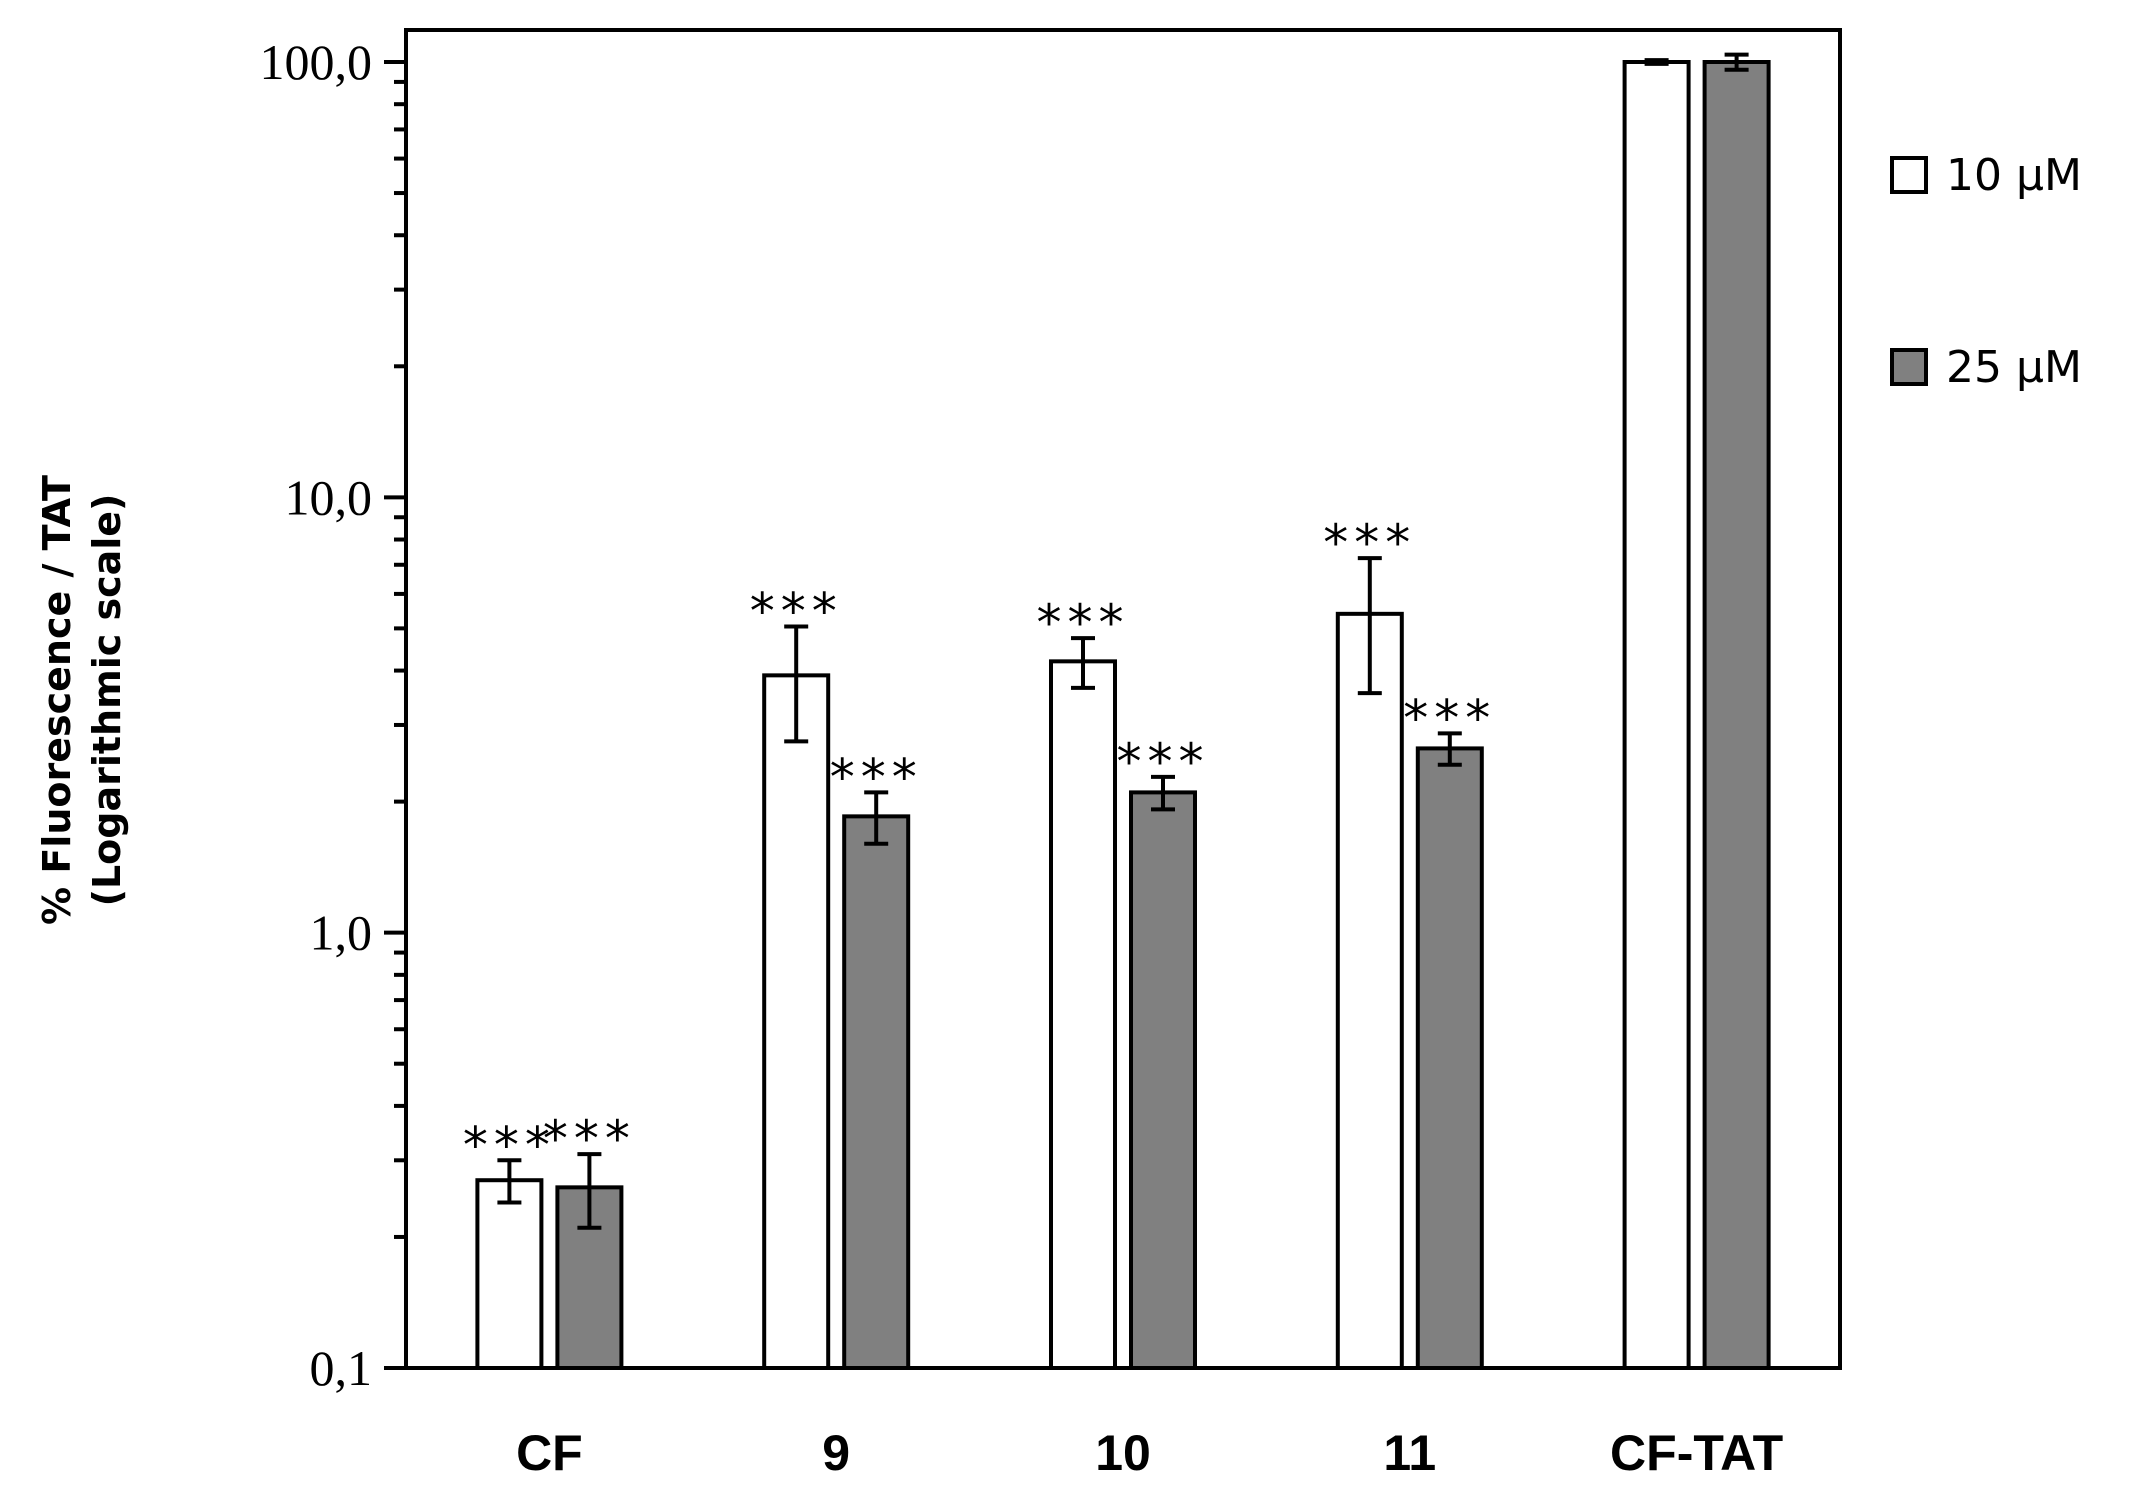 This screenshot has width=2129, height=1486. Describe the element at coordinates (341, 933) in the screenshot. I see `y-tick-label: 1,0` at that location.